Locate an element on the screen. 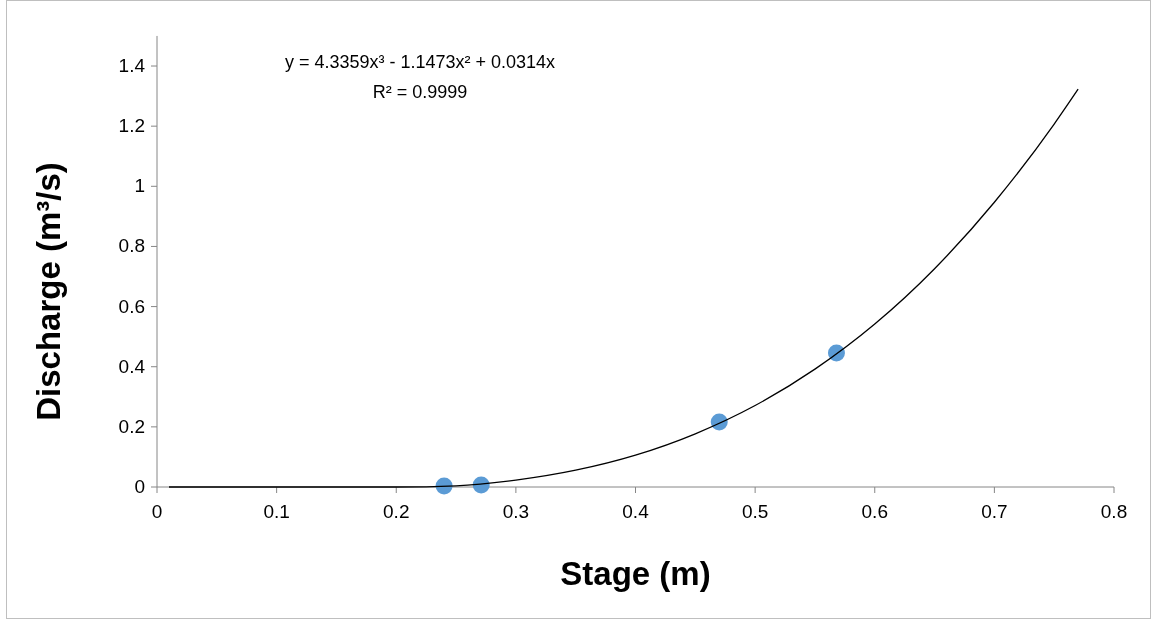 The height and width of the screenshot is (626, 1157). y-tick-label: 1.2 is located at coordinates (131, 126).